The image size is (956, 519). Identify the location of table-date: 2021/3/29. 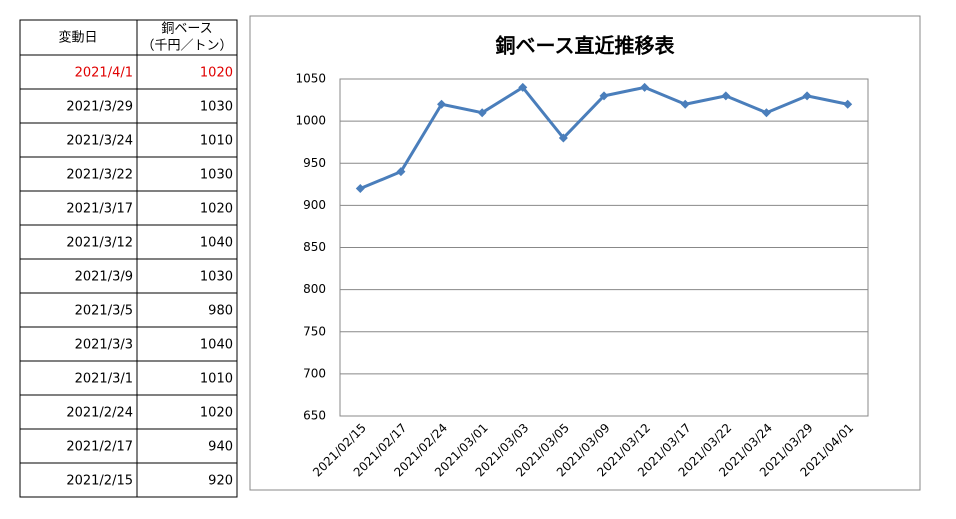
(99, 107).